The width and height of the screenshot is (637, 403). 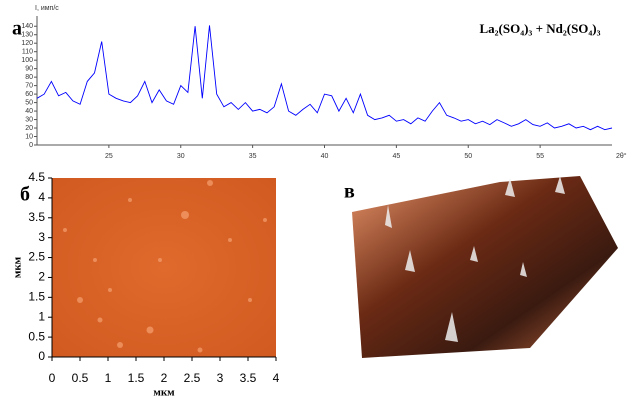 What do you see at coordinates (41, 197) in the screenshot?
I see `y-tick-label: 4` at bounding box center [41, 197].